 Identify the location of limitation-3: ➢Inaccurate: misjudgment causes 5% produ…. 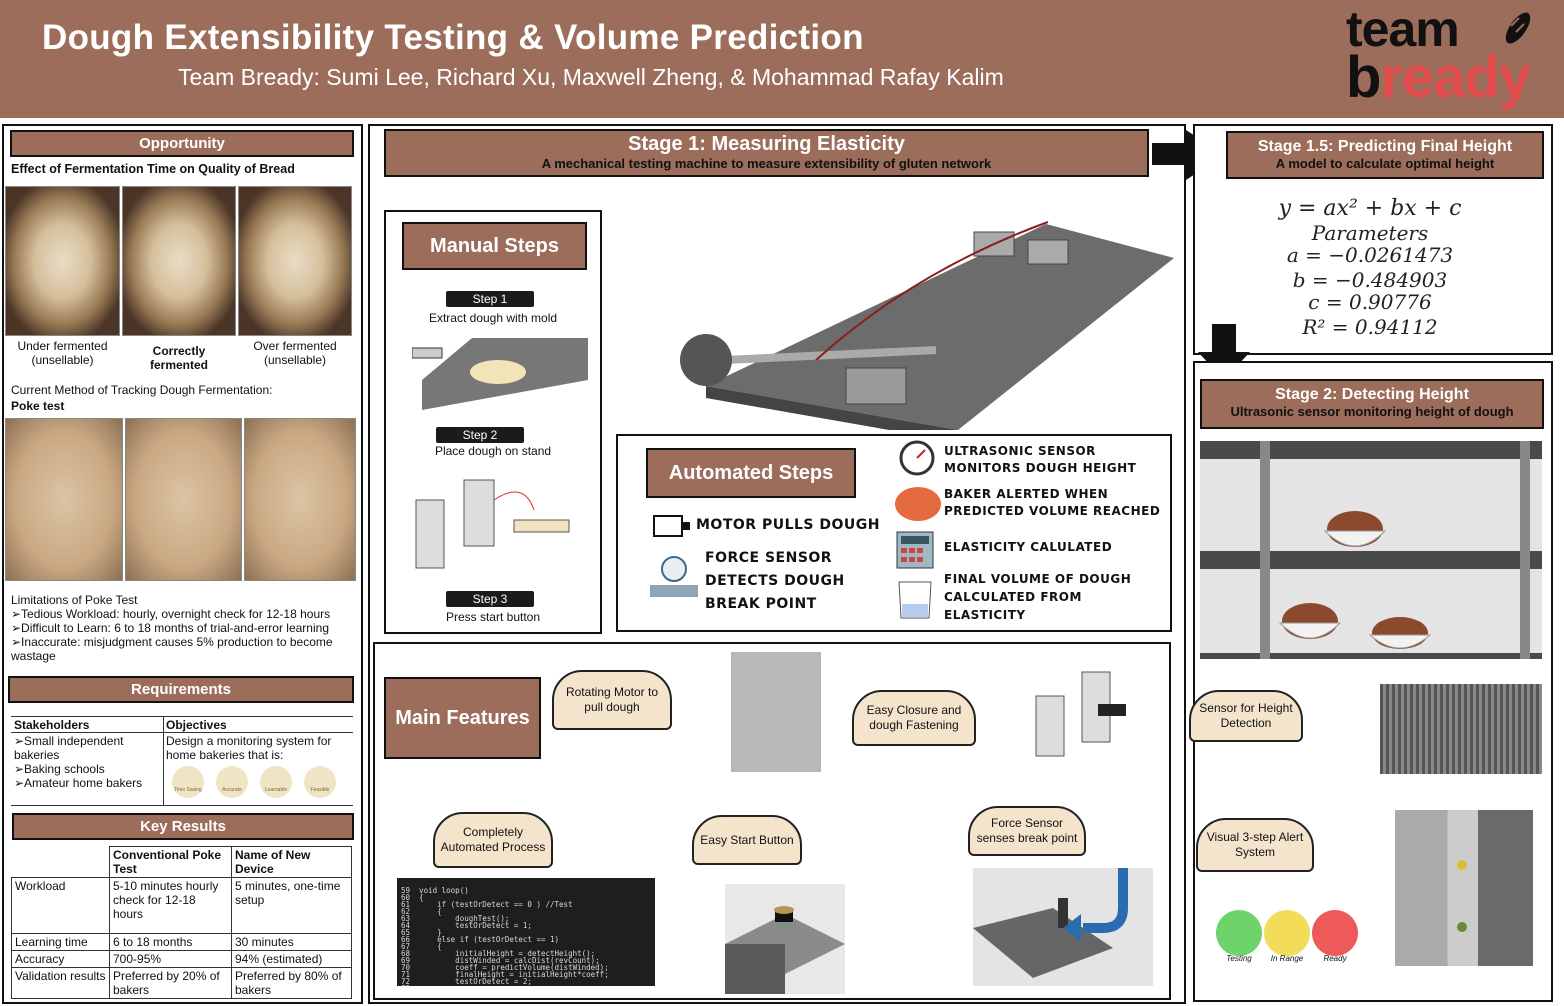
(172, 649).